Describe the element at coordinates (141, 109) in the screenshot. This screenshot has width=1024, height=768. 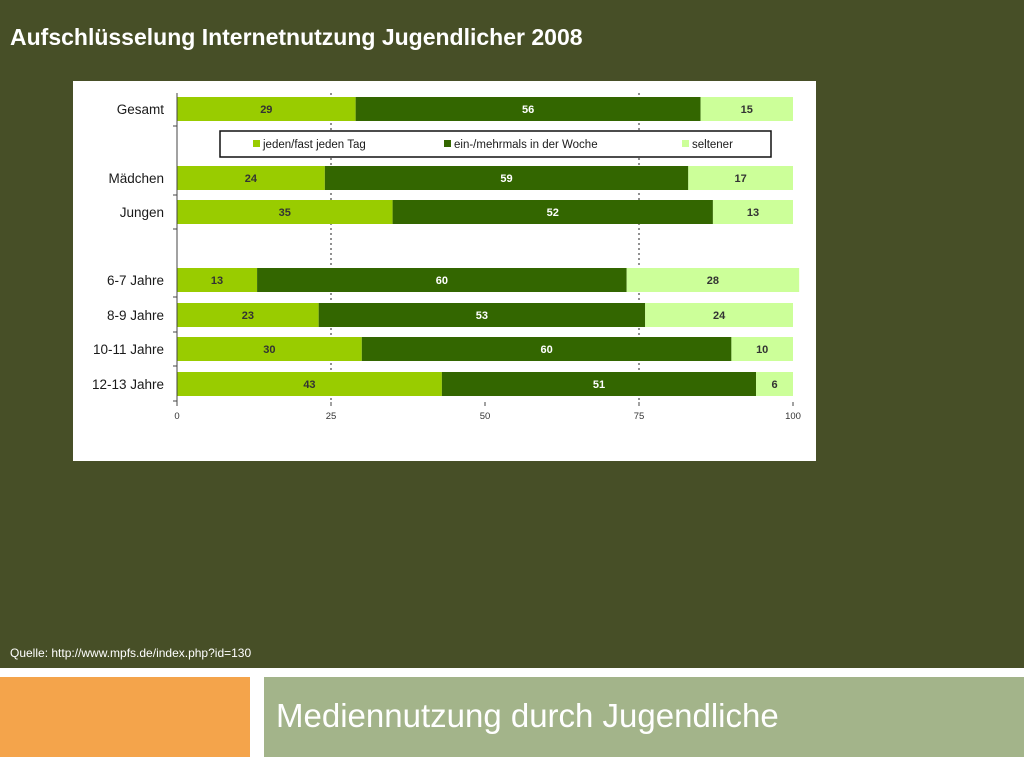
I see `category-label: Gesamt` at that location.